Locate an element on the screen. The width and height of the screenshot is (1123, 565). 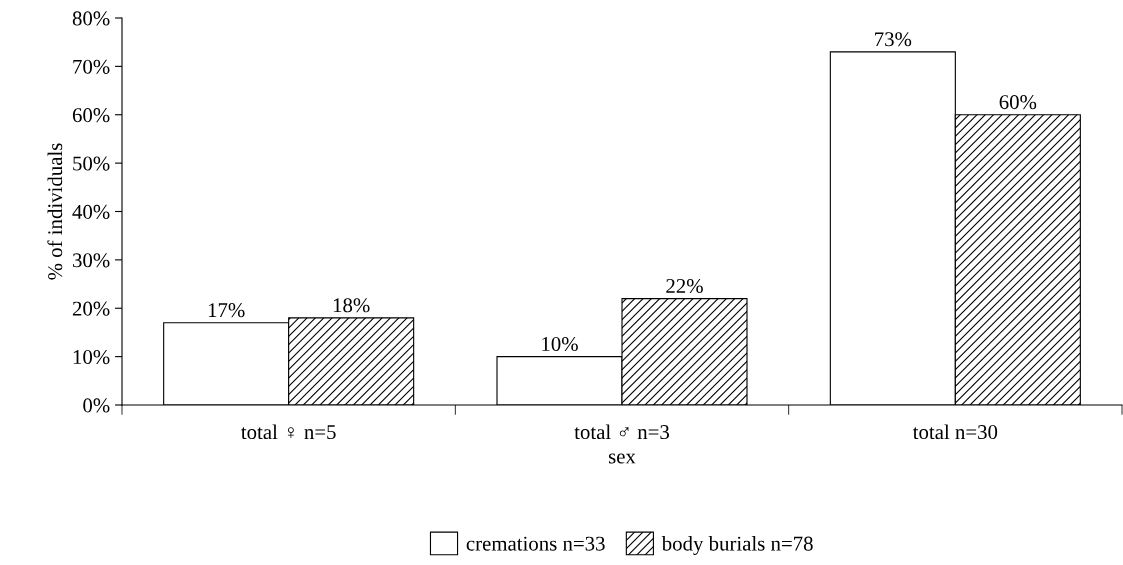
x-axis-title: sex is located at coordinates (622, 458).